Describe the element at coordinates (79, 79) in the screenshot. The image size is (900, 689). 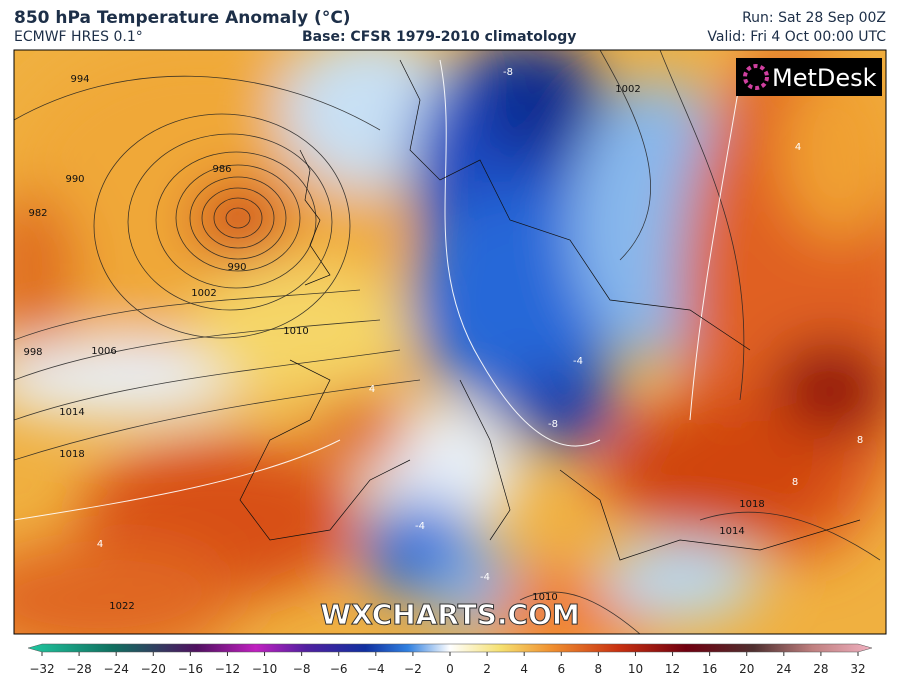
I see `isobar-label: 994` at that location.